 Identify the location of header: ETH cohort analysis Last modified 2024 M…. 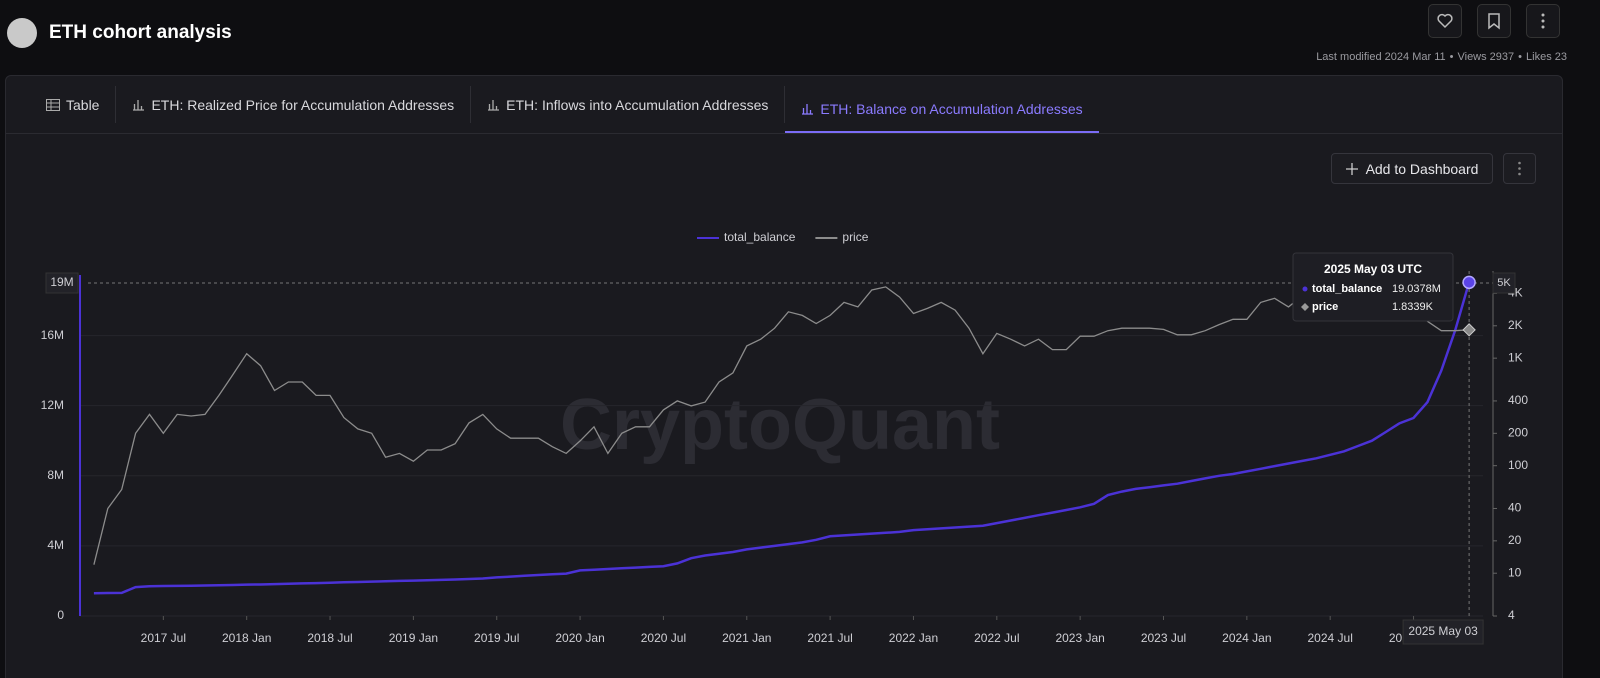
(800, 36).